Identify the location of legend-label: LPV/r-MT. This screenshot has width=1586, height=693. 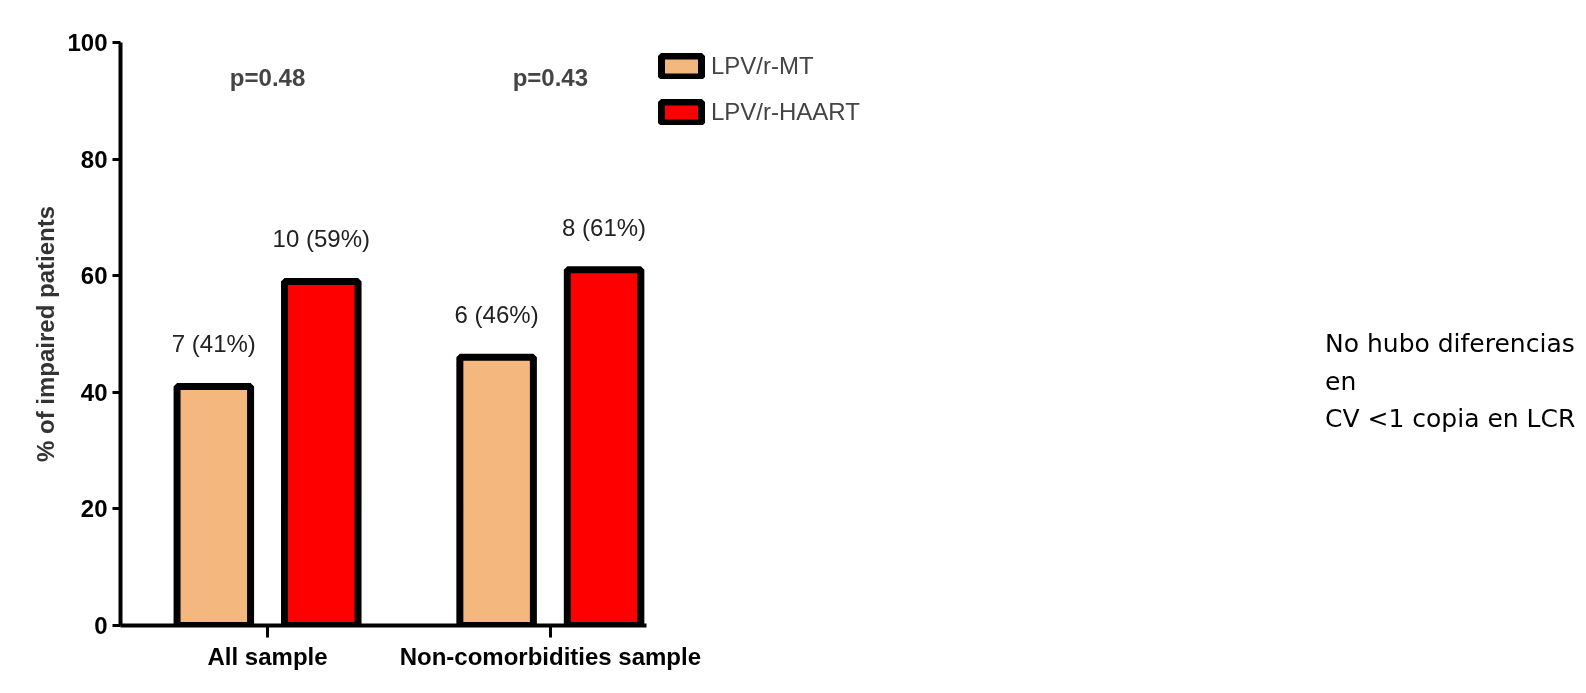
(762, 66).